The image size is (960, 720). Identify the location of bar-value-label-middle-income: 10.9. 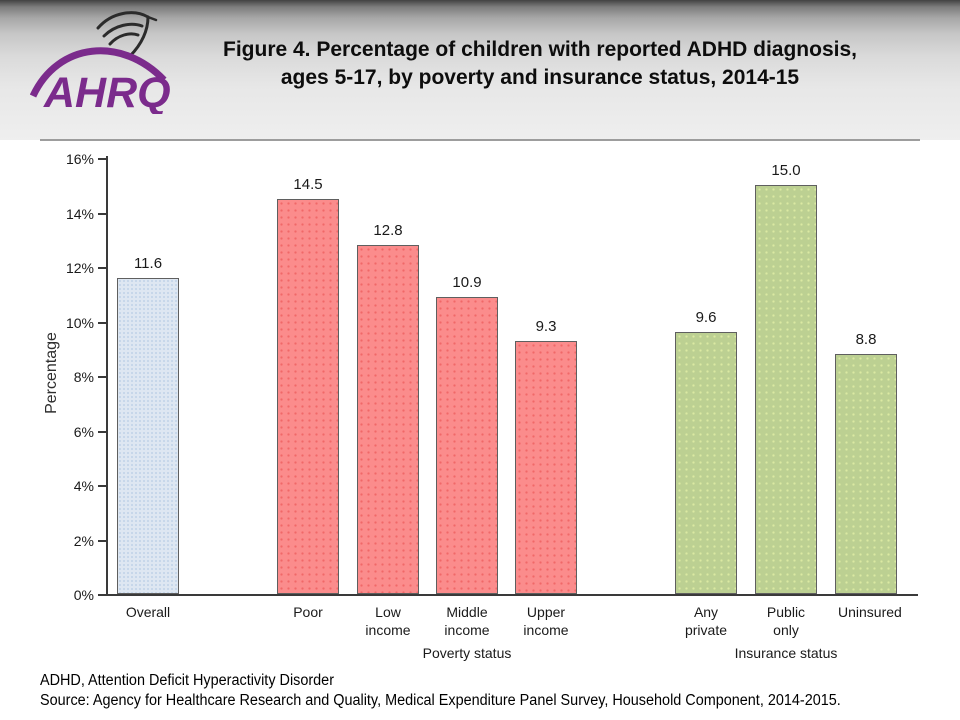
(467, 282).